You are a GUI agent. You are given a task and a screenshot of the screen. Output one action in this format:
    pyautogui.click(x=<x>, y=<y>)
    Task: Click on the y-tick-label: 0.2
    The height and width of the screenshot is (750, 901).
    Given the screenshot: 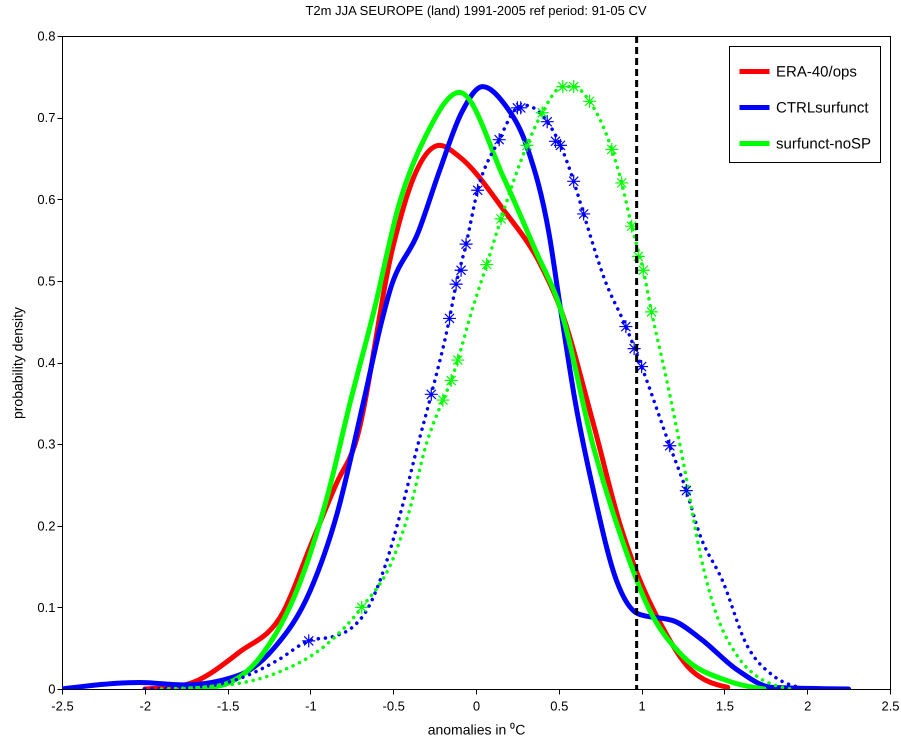 What is the action you would take?
    pyautogui.click(x=46, y=526)
    